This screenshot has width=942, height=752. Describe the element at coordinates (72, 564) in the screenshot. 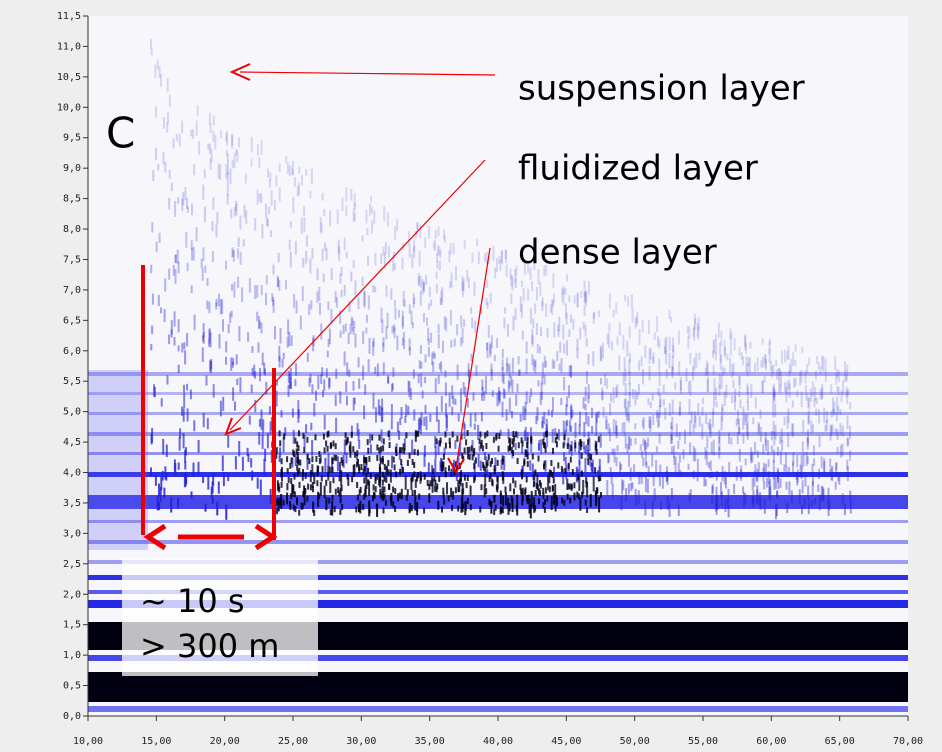

I see `y-tick-label: 2,5` at that location.